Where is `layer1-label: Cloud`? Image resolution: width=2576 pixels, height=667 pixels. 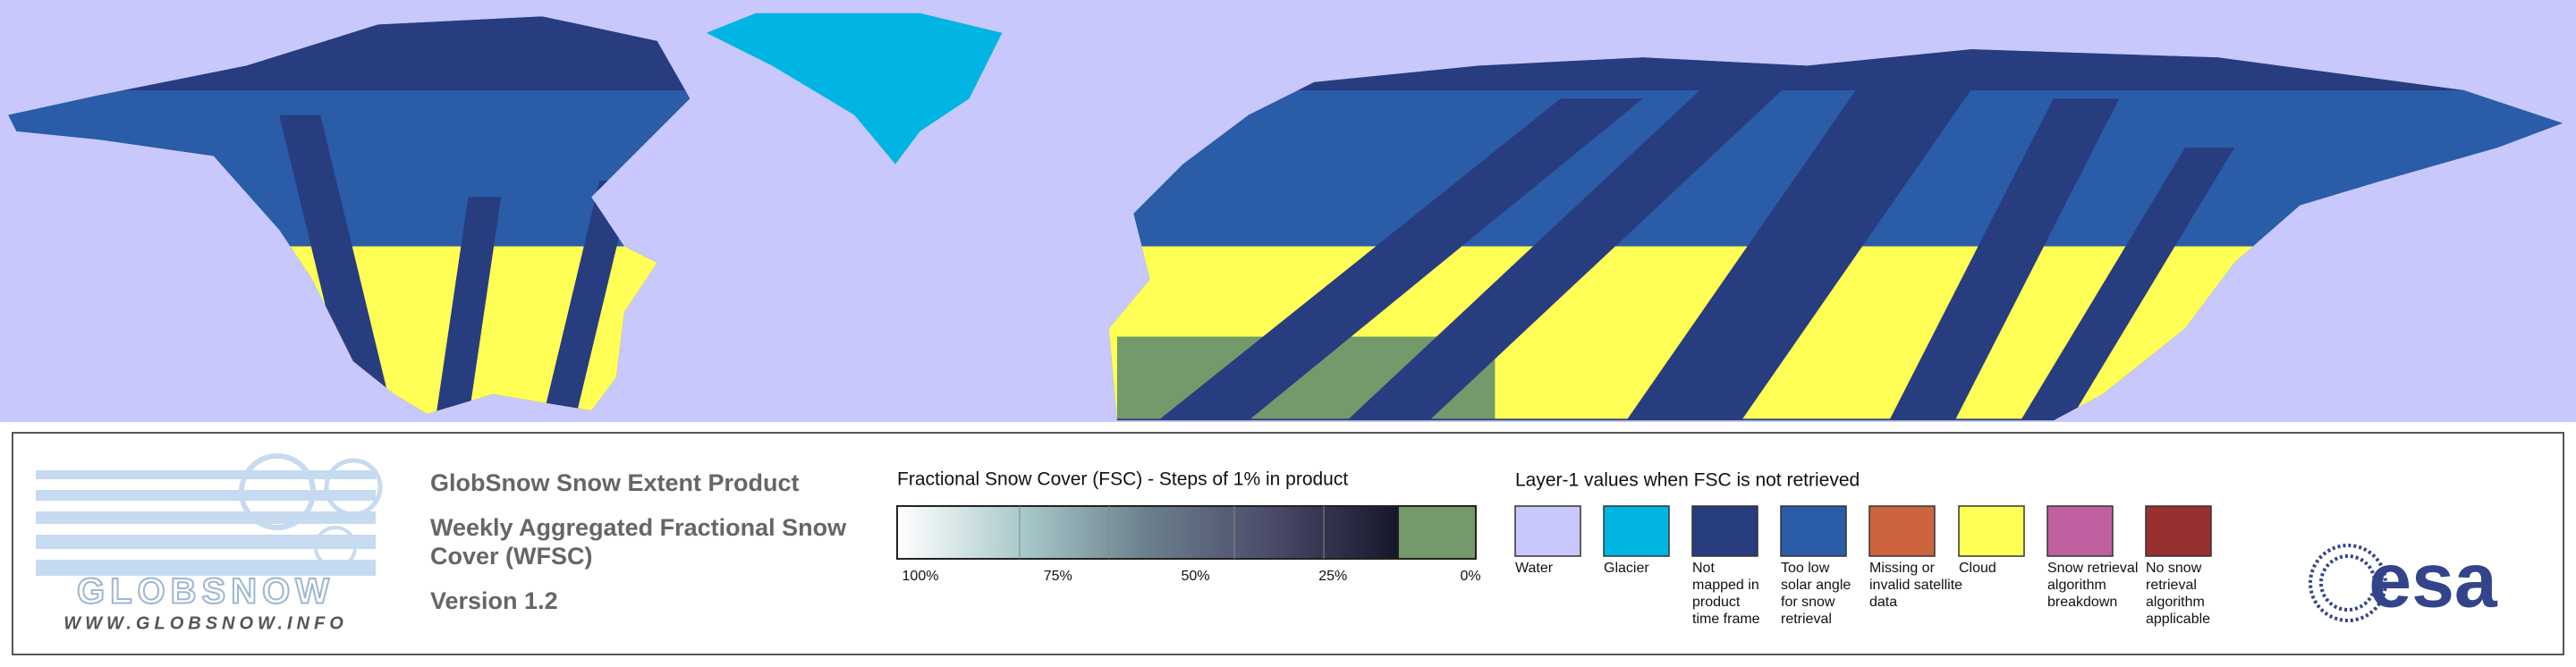 layer1-label: Cloud is located at coordinates (1977, 568).